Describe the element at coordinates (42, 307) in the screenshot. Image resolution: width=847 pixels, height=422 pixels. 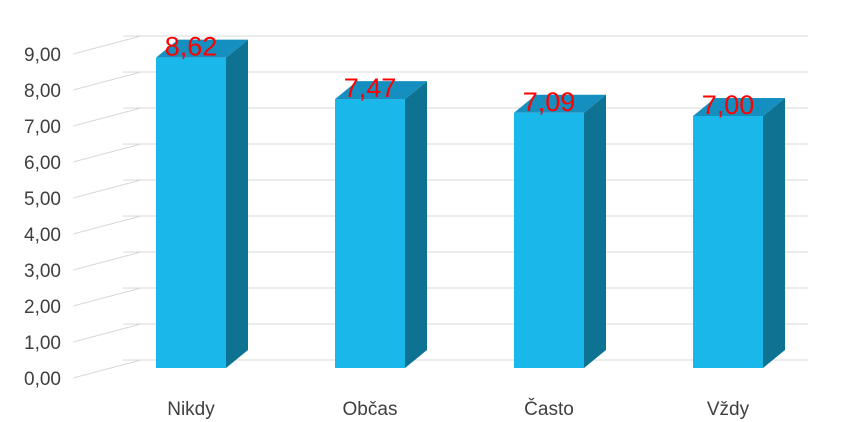
I see `y-tick-label: 2,00` at that location.